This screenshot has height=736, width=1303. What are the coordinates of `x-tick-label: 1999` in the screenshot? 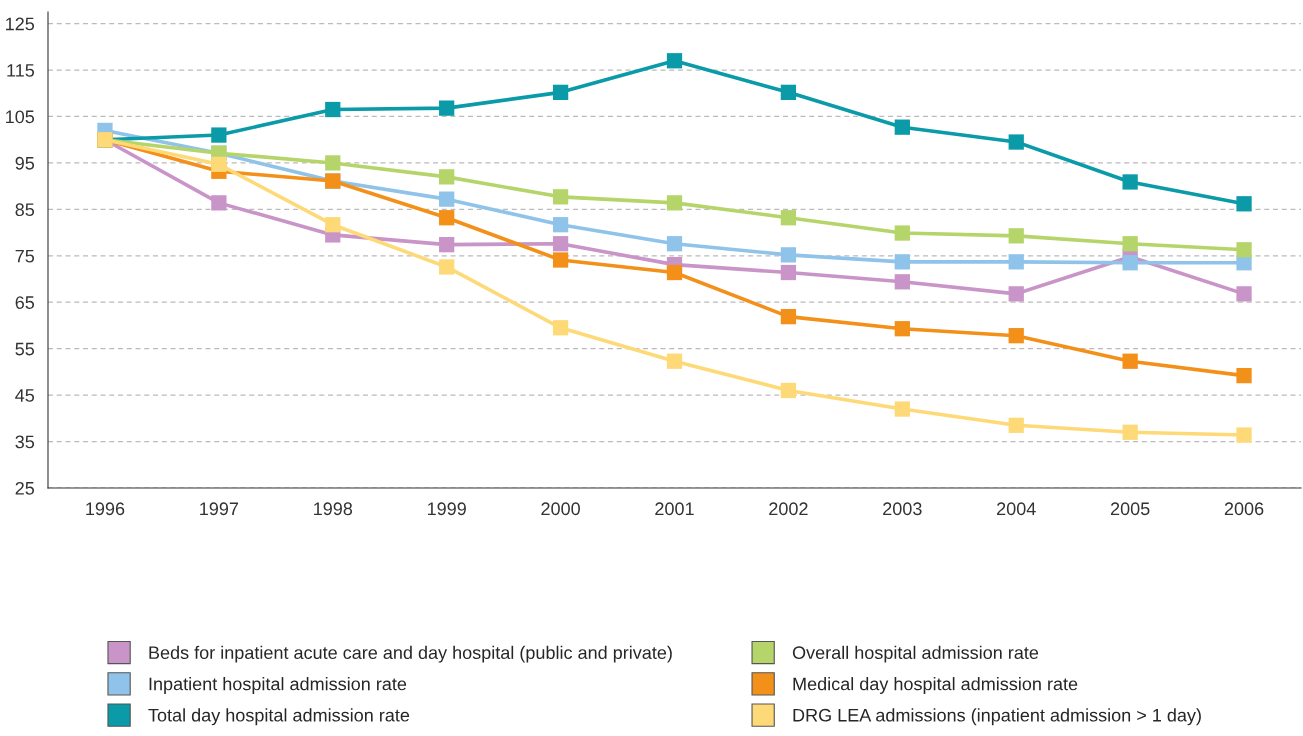 It's located at (446, 509).